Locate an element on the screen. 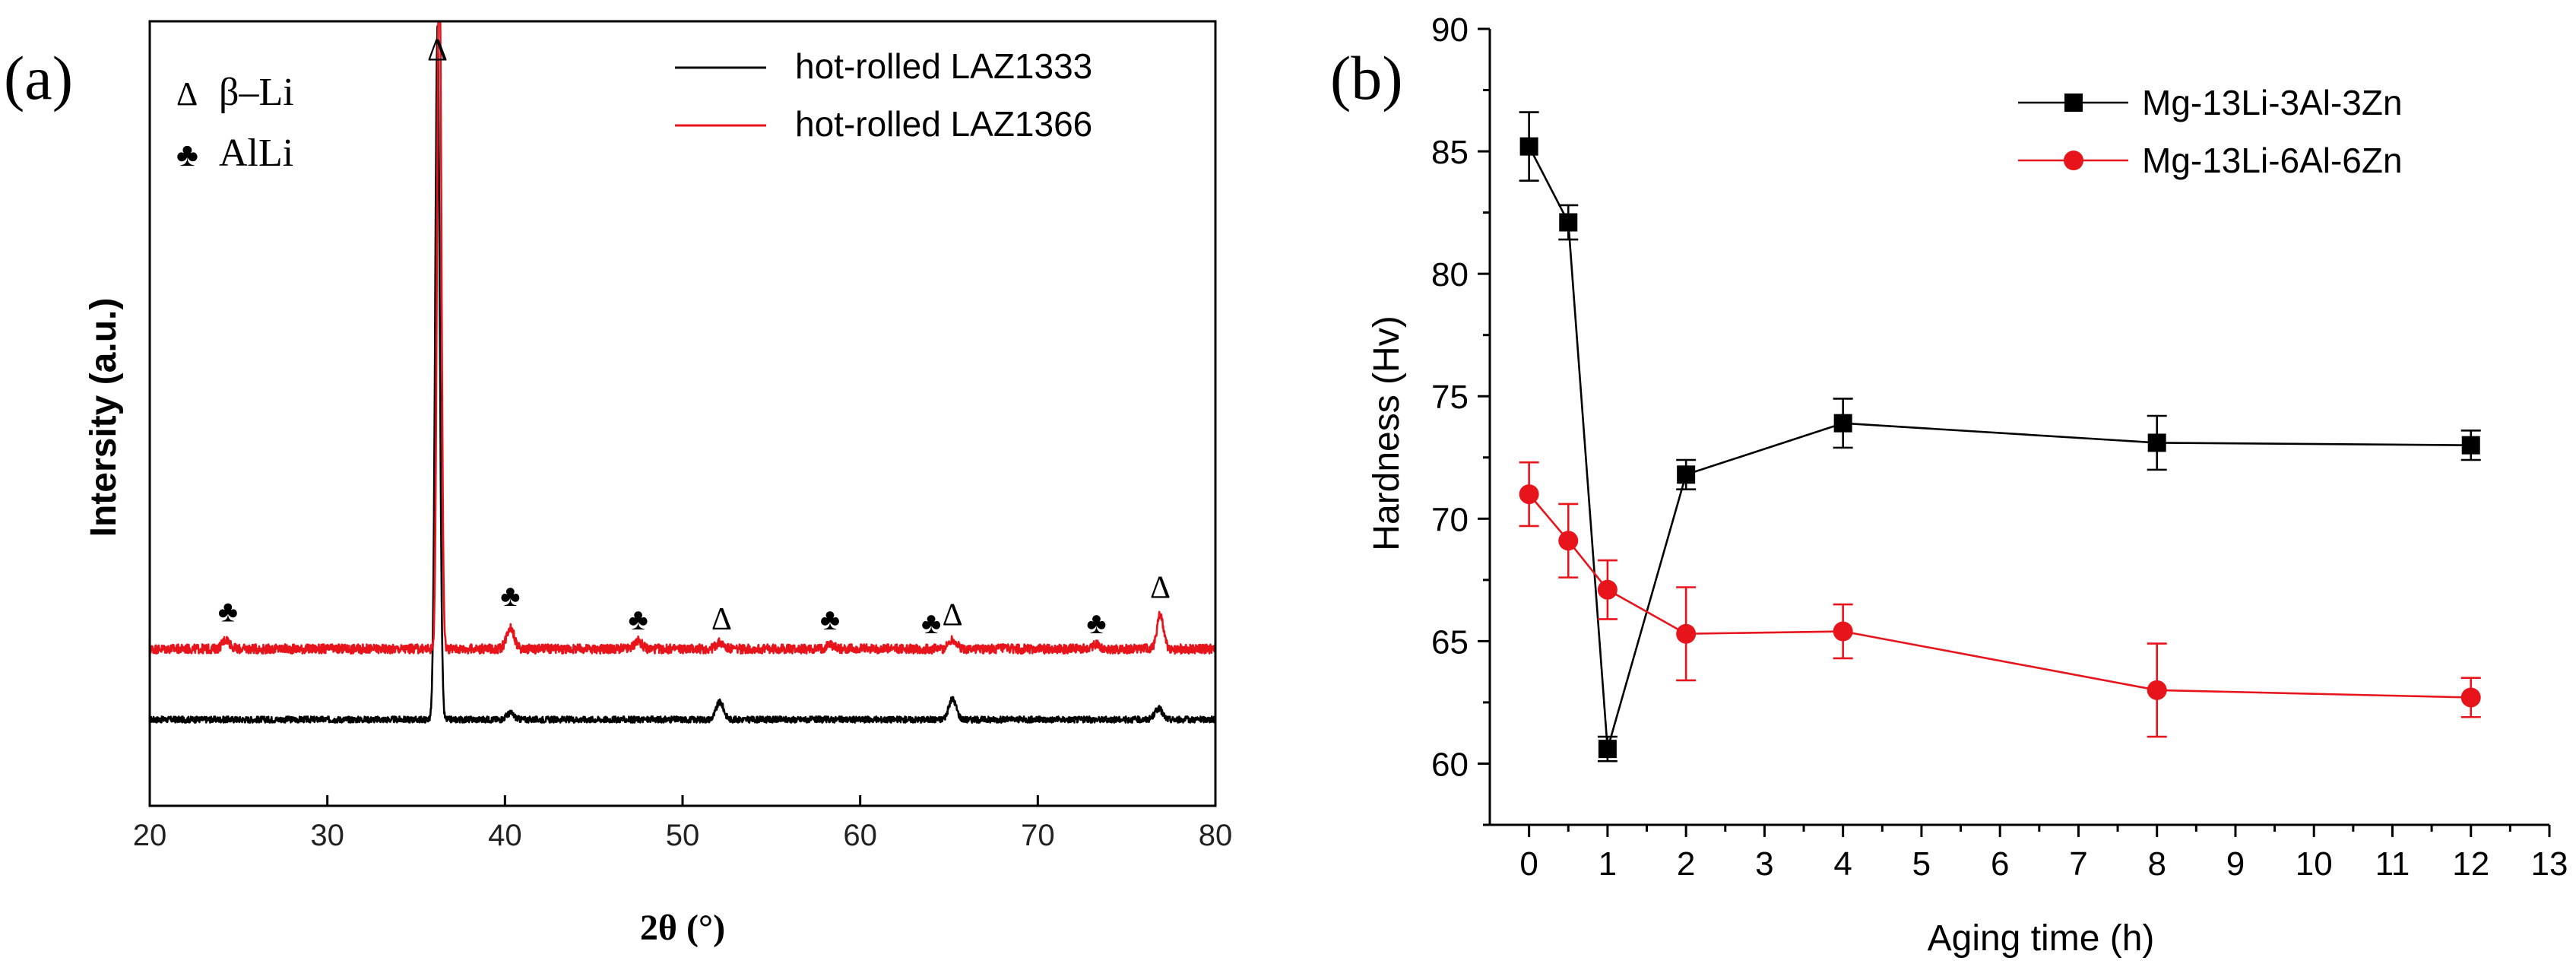 The width and height of the screenshot is (2576, 967). hardness-x-tick-label: 6 is located at coordinates (2000, 864).